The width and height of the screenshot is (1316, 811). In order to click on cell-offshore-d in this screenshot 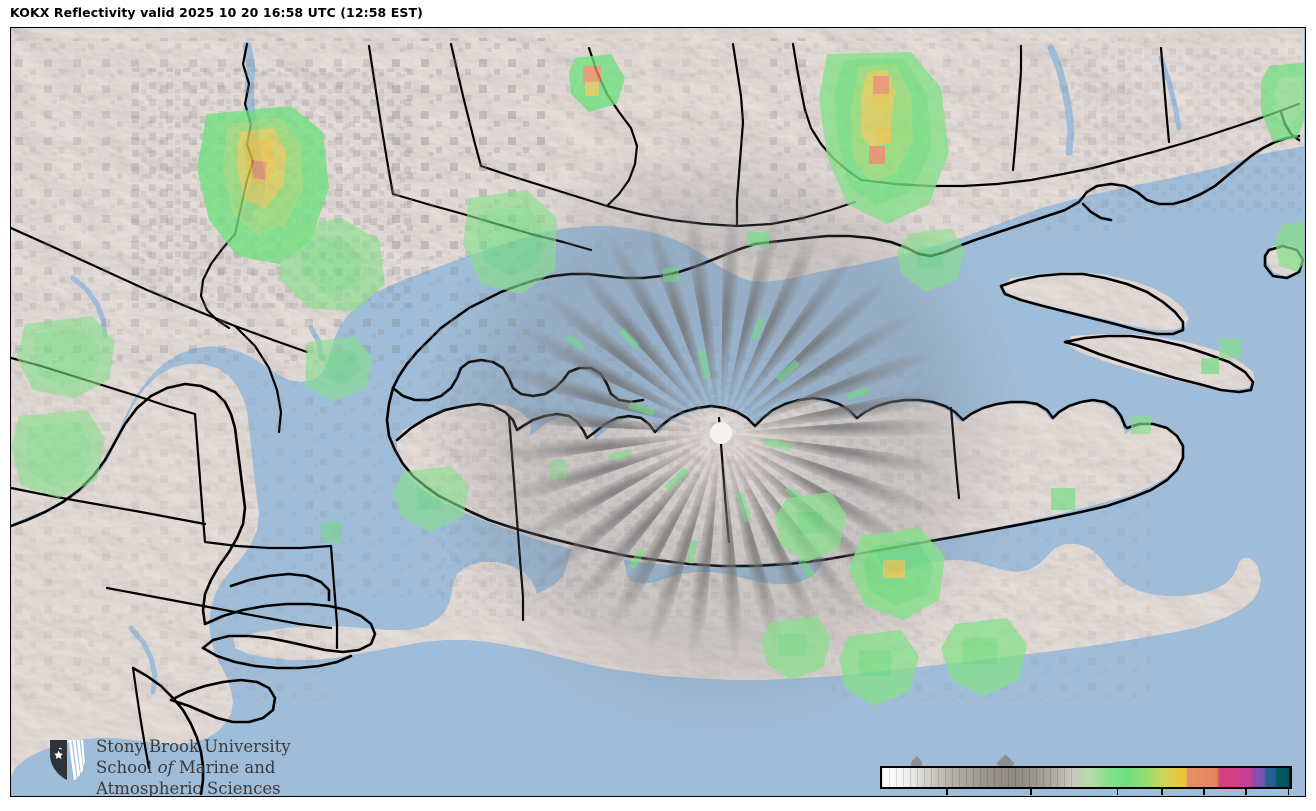, I will do `click(796, 648)`.